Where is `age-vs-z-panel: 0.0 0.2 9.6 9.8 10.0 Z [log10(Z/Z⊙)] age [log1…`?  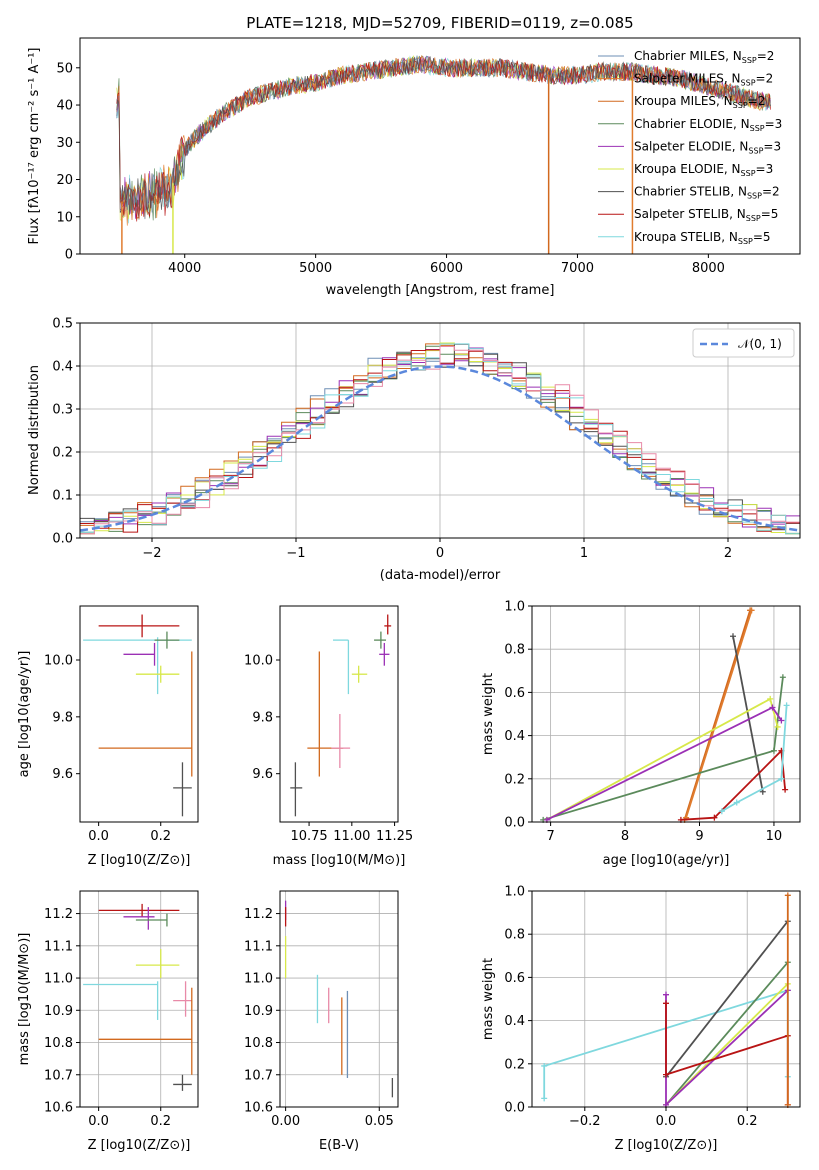
age-vs-z-panel: 0.0 0.2 9.6 9.8 10.0 Z [log10(Z/Z⊙)] age [log1… is located at coordinates (108, 736).